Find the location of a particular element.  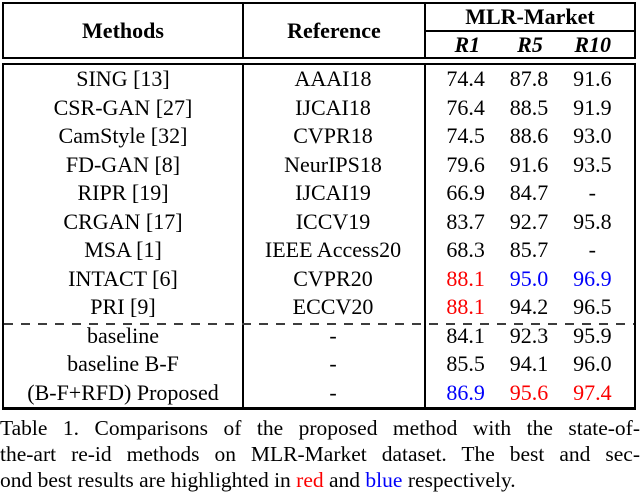

reference-values-divider is located at coordinates (425, 236).